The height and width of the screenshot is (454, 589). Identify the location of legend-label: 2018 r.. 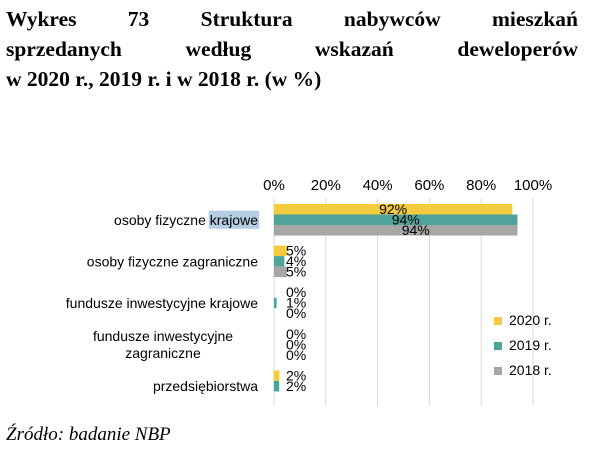
(530, 370).